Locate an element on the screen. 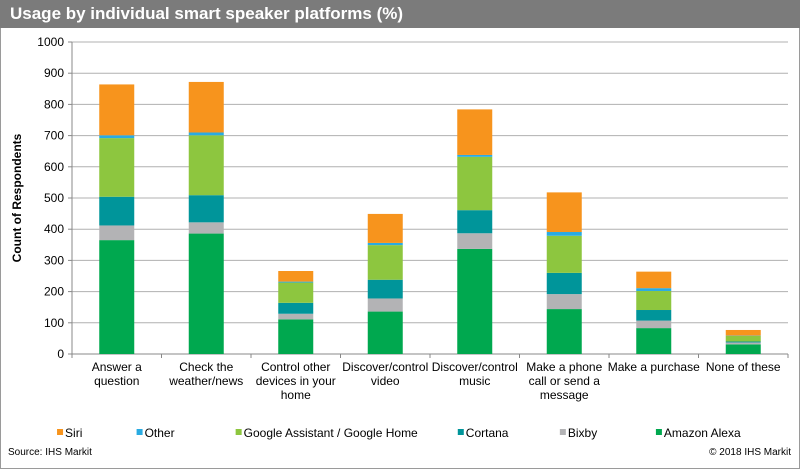 This screenshot has height=469, width=800. x-category-label-line: question is located at coordinates (116, 381).